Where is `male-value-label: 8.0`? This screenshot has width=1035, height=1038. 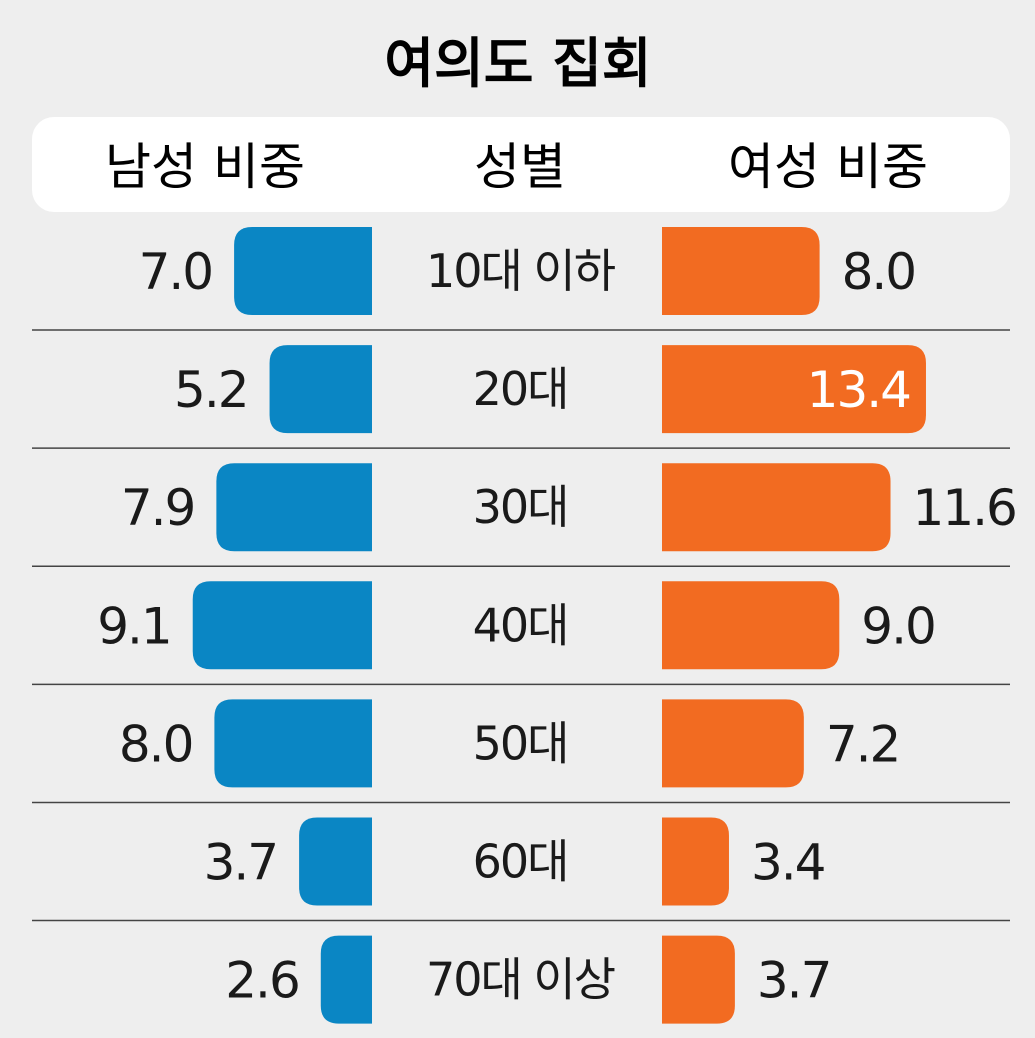 male-value-label: 8.0 is located at coordinates (156, 744).